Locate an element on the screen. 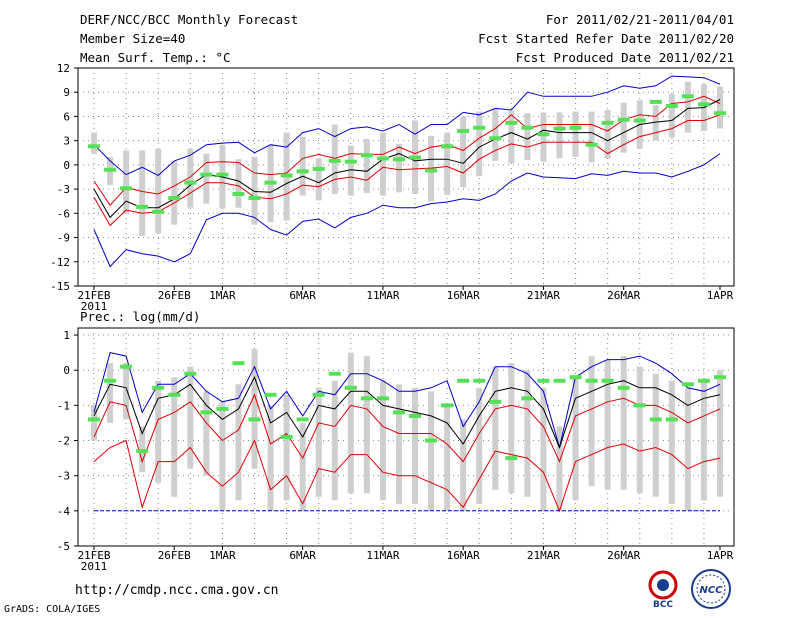  chart2-ytick-label: 0 is located at coordinates (66, 370).